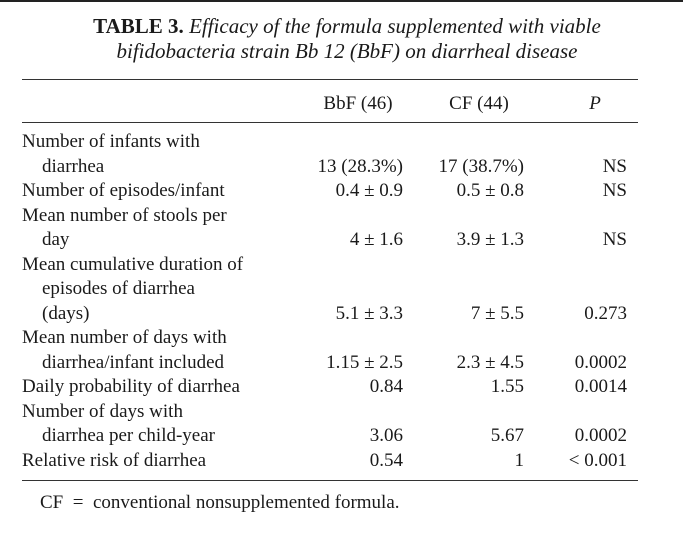 The width and height of the screenshot is (683, 534). Describe the element at coordinates (479, 103) in the screenshot. I see `column-header-cf: CF (44)` at that location.